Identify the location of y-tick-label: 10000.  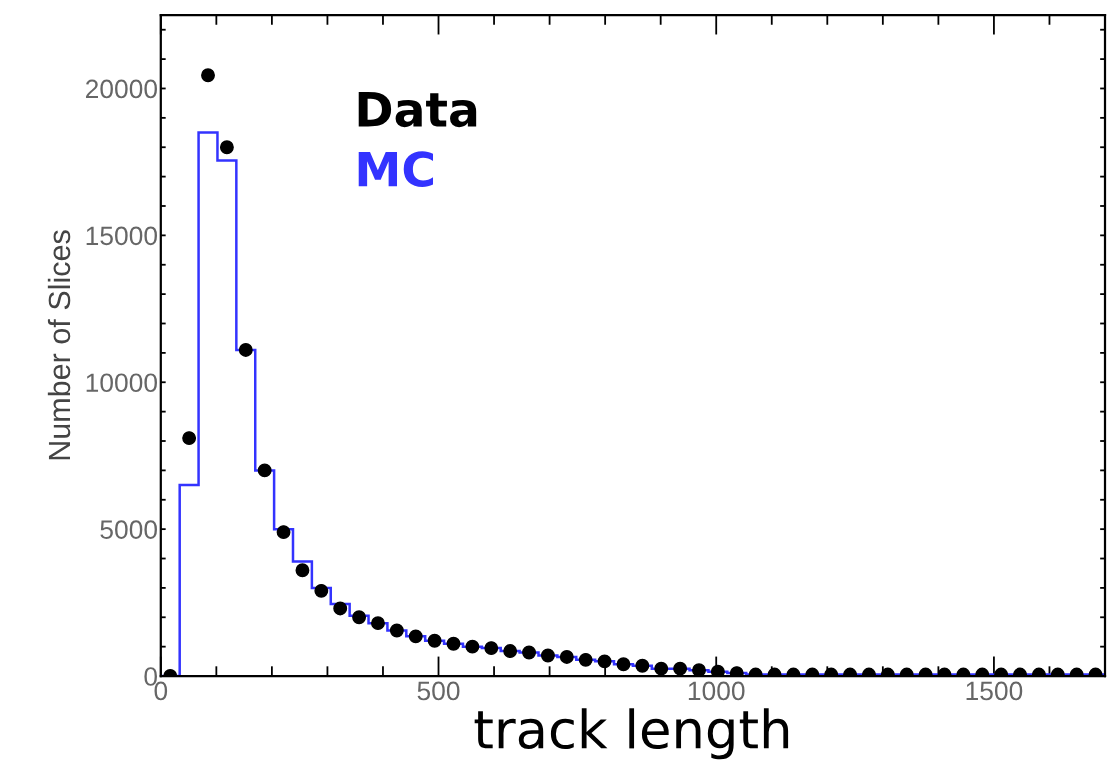
(121, 383).